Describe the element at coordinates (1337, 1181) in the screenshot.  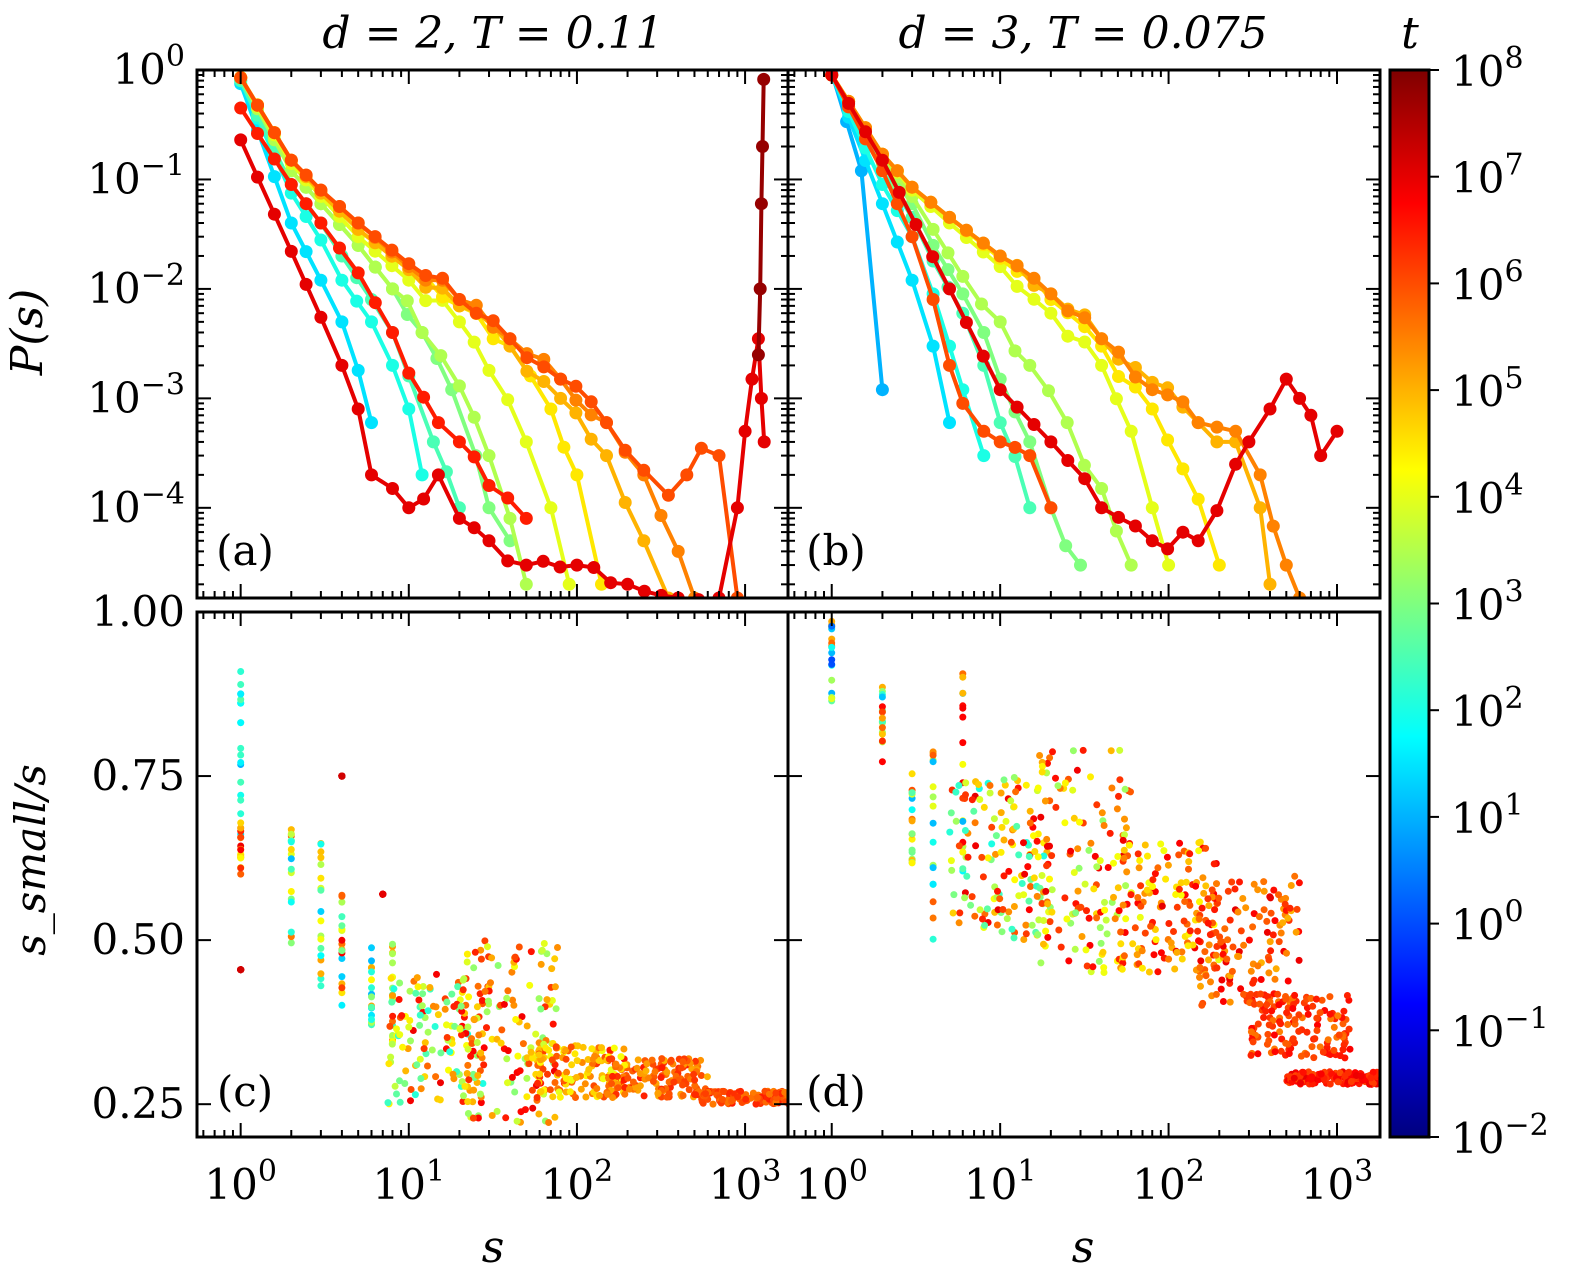
I see `x-tick-label: 103` at that location.